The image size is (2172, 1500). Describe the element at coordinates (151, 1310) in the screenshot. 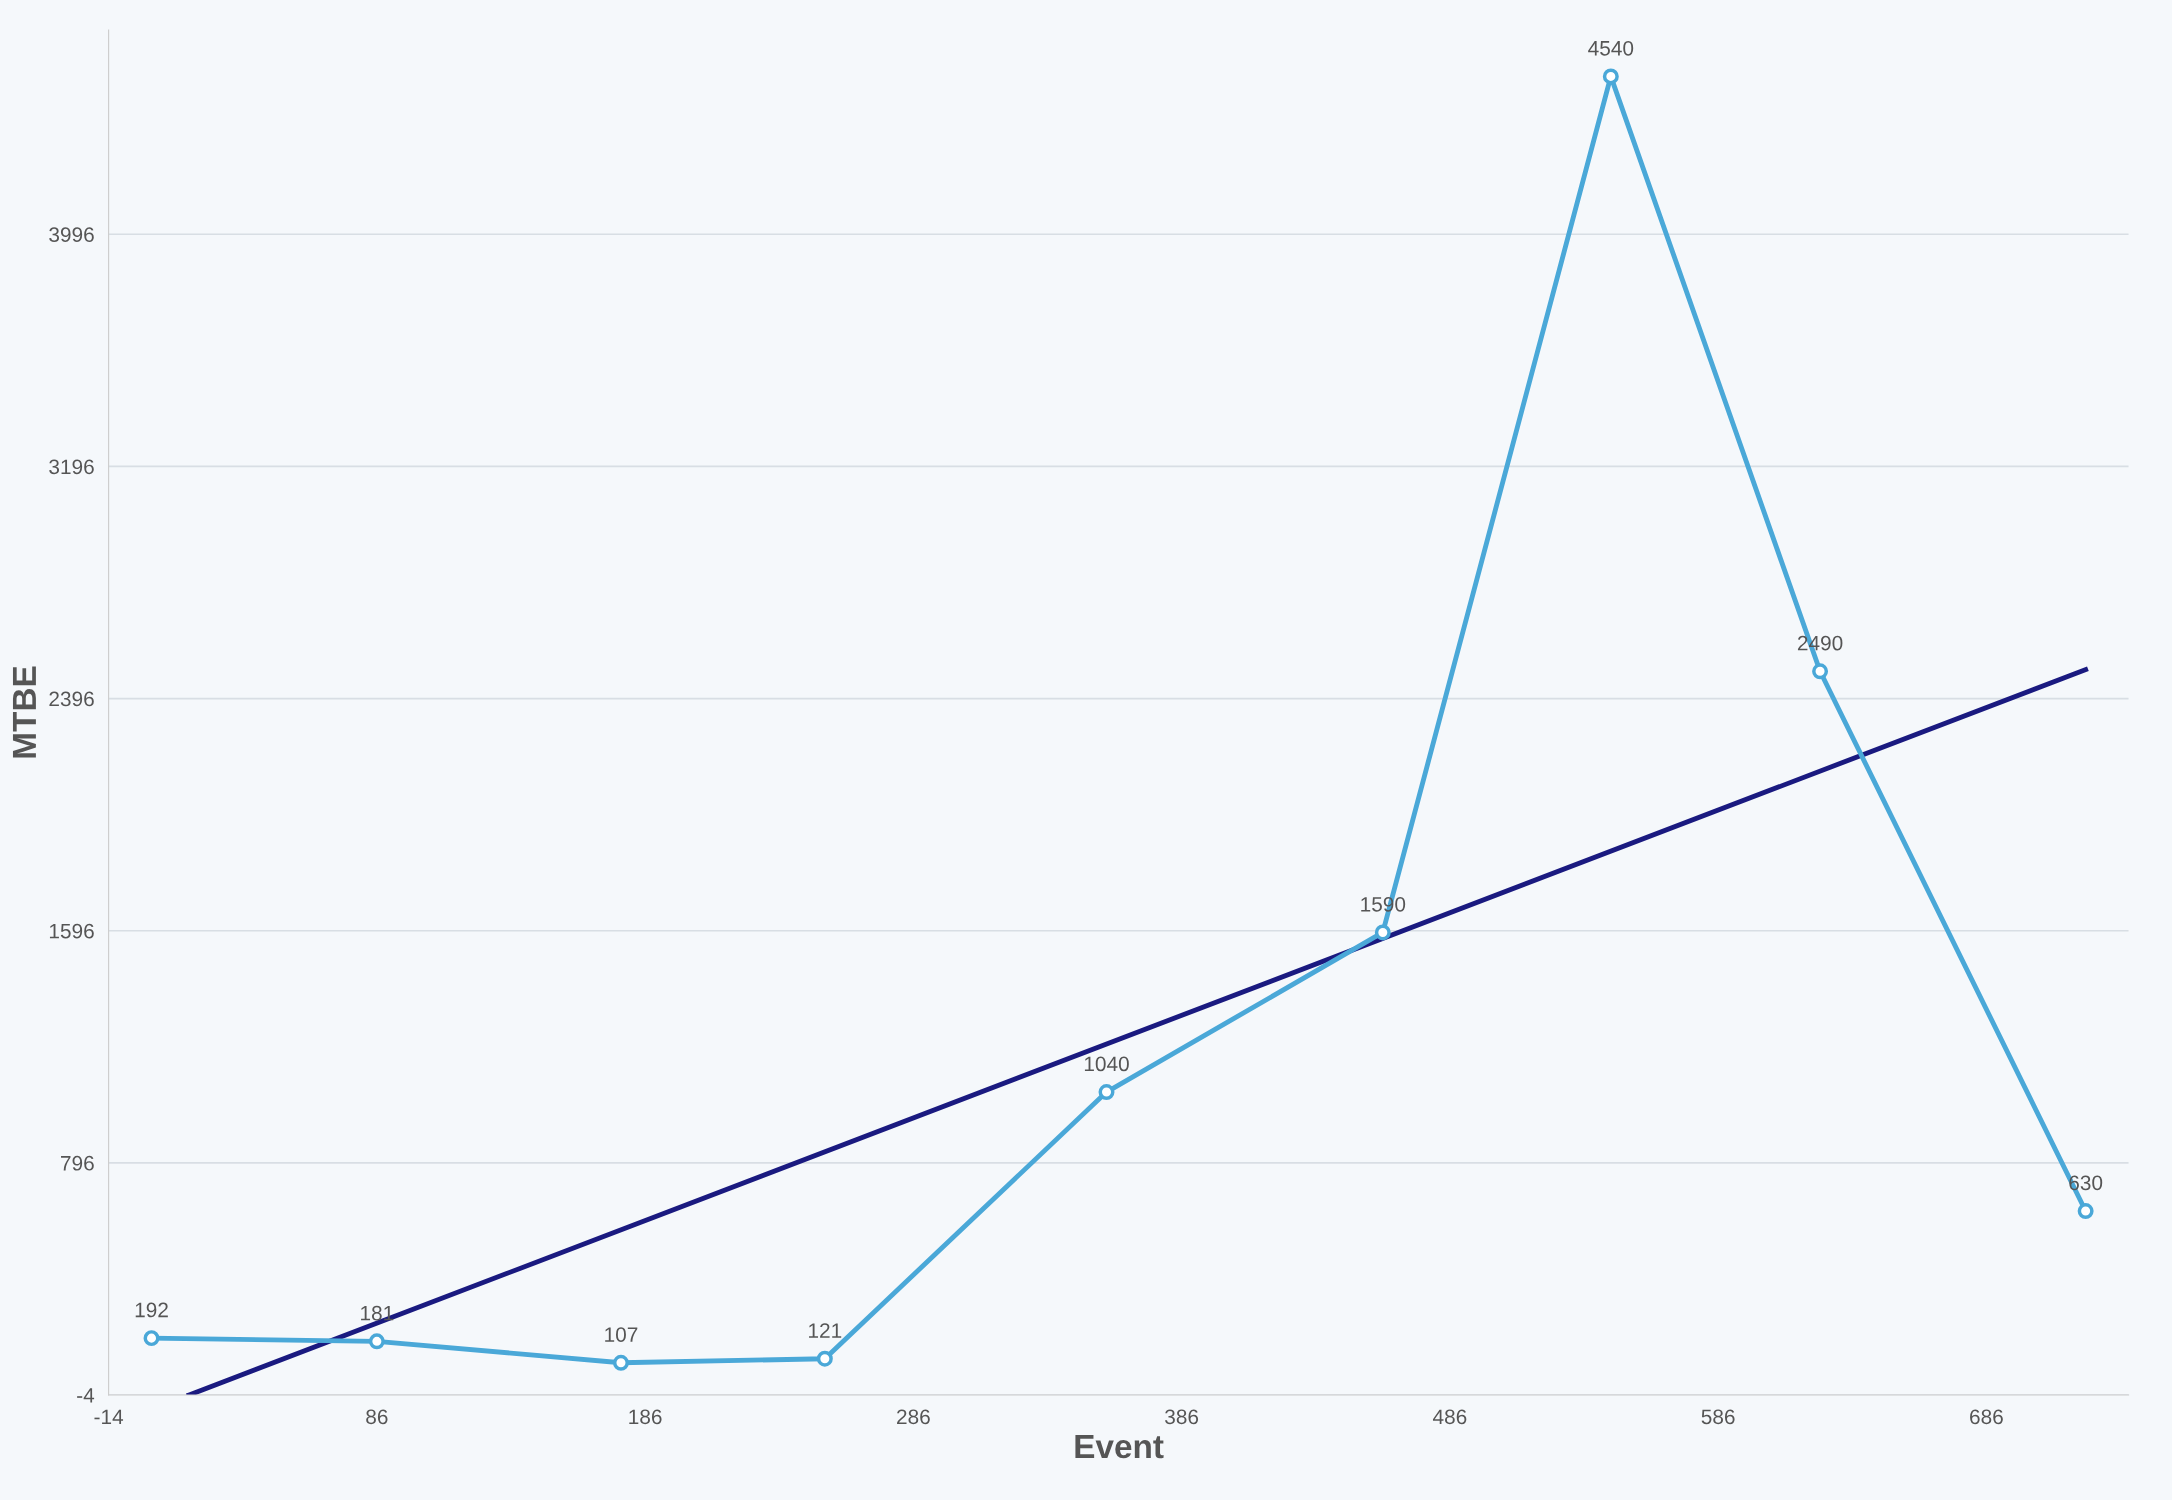

I see `data-label: 192` at that location.